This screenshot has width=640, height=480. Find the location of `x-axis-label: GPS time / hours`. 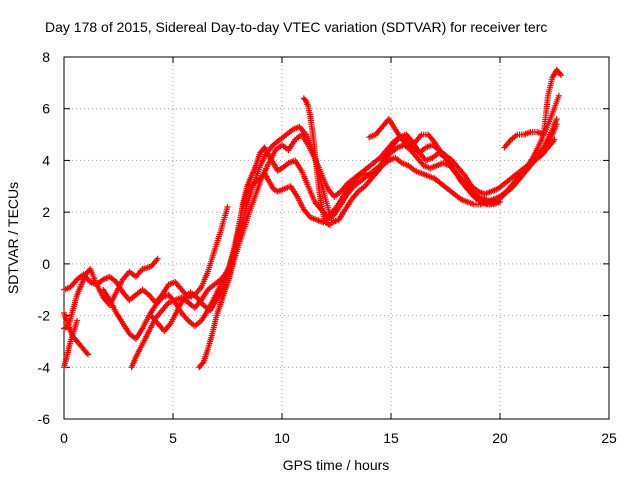

x-axis-label: GPS time / hours is located at coordinates (336, 465).